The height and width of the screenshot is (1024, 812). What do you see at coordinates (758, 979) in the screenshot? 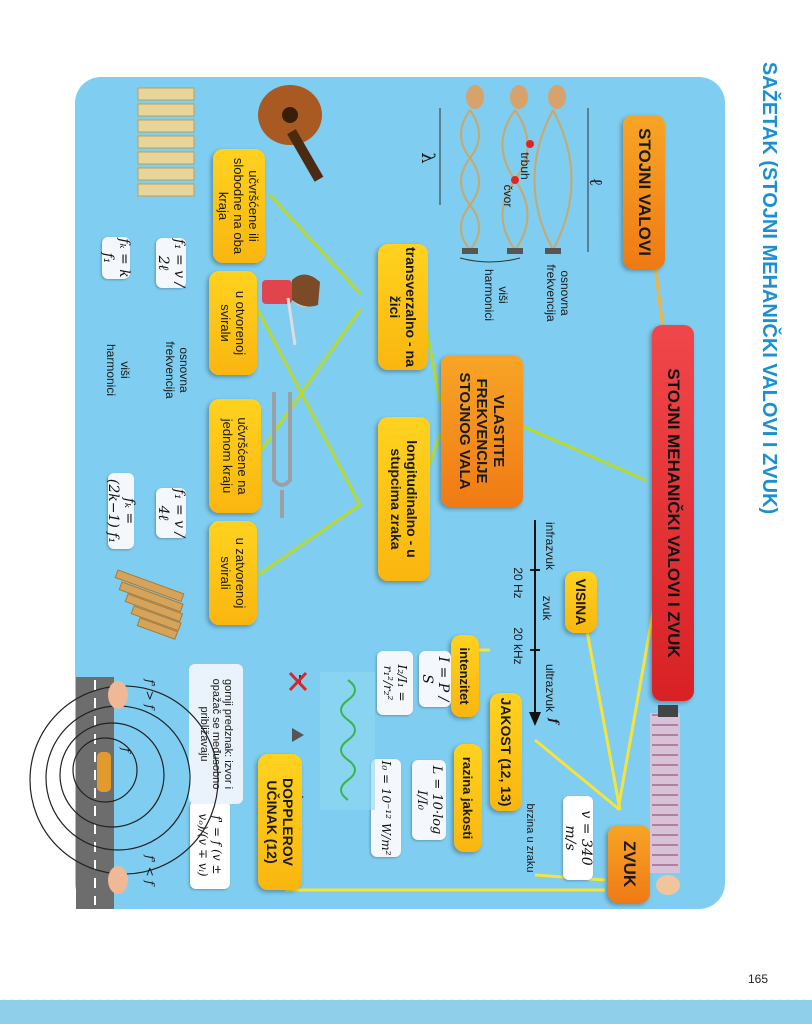
I see `page-number: 165` at bounding box center [758, 979].